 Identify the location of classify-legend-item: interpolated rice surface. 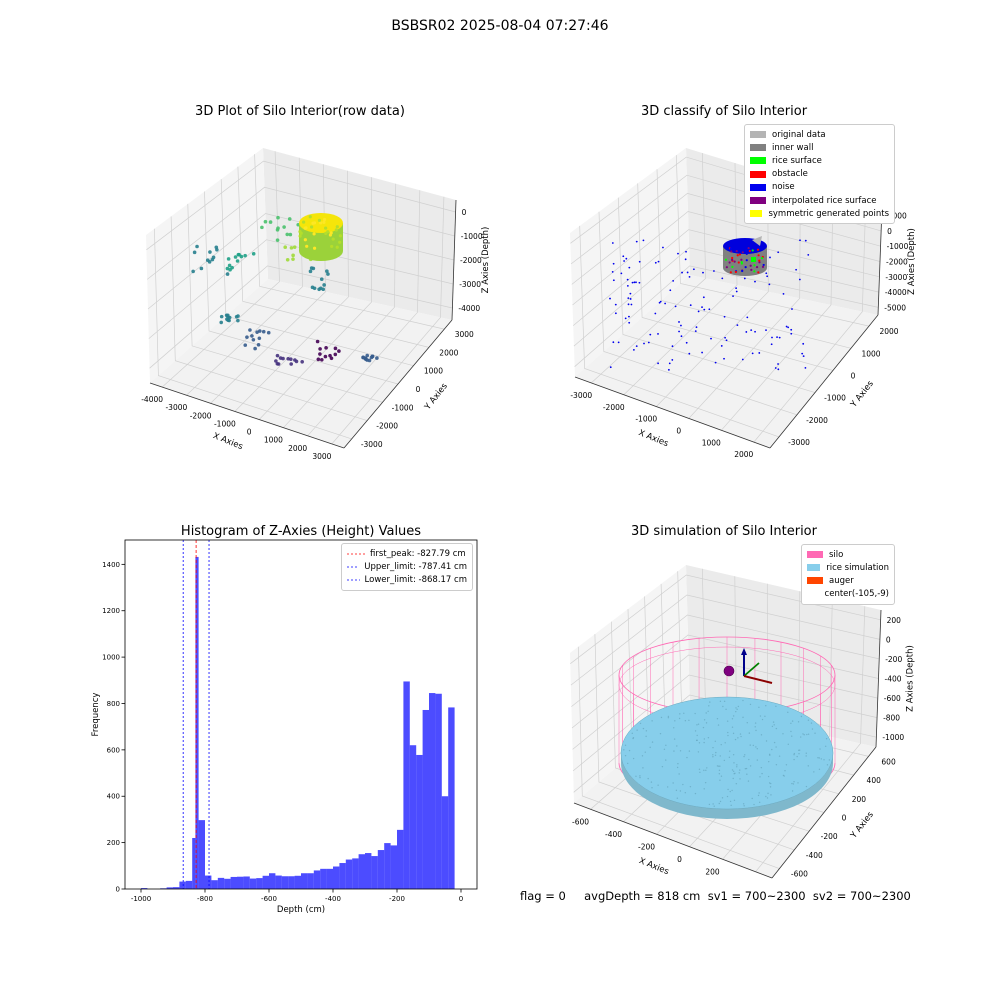
(819, 200).